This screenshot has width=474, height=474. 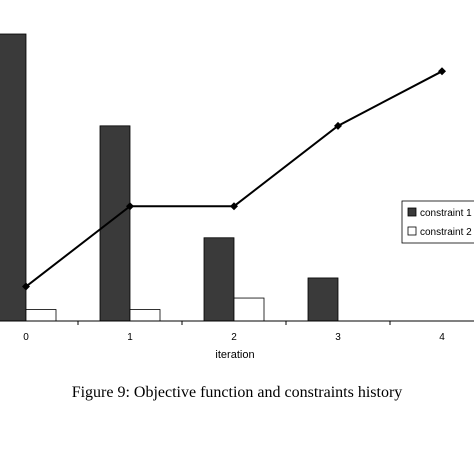 What do you see at coordinates (446, 232) in the screenshot?
I see `legend-label-constraint-2: constraint 2` at bounding box center [446, 232].